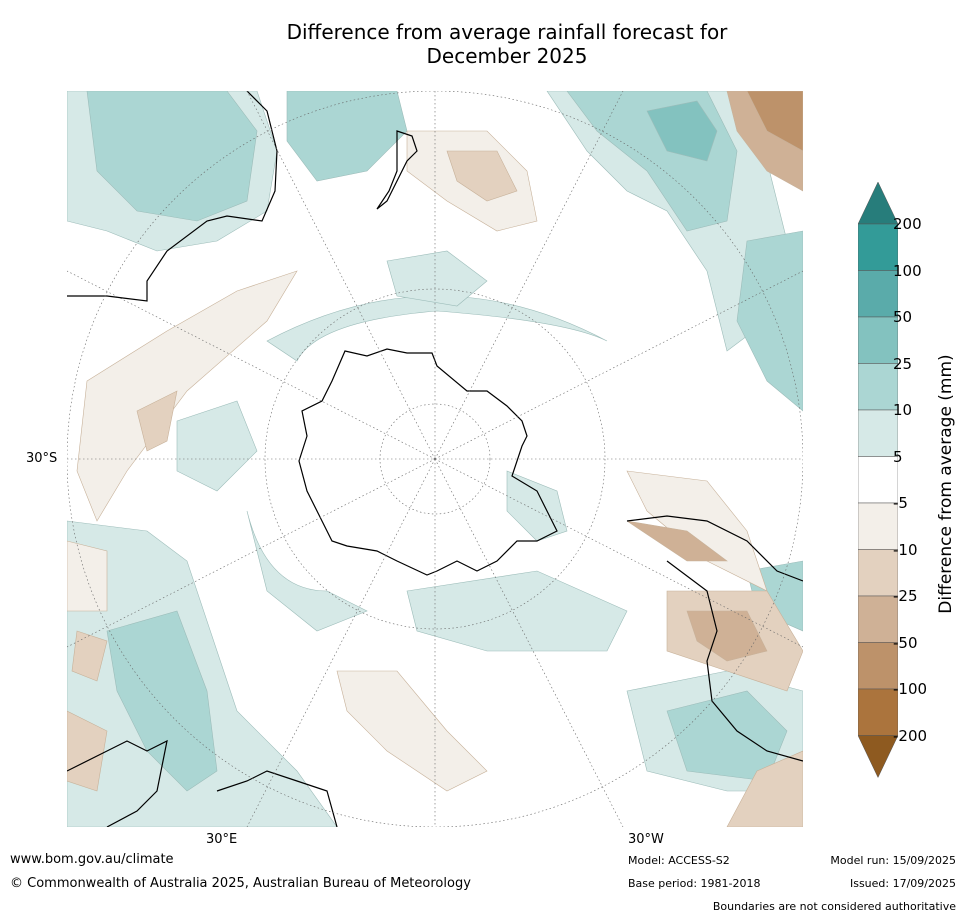 The width and height of the screenshot is (965, 919). What do you see at coordinates (341, 275) in the screenshot?
I see `meridian-150e` at bounding box center [341, 275].